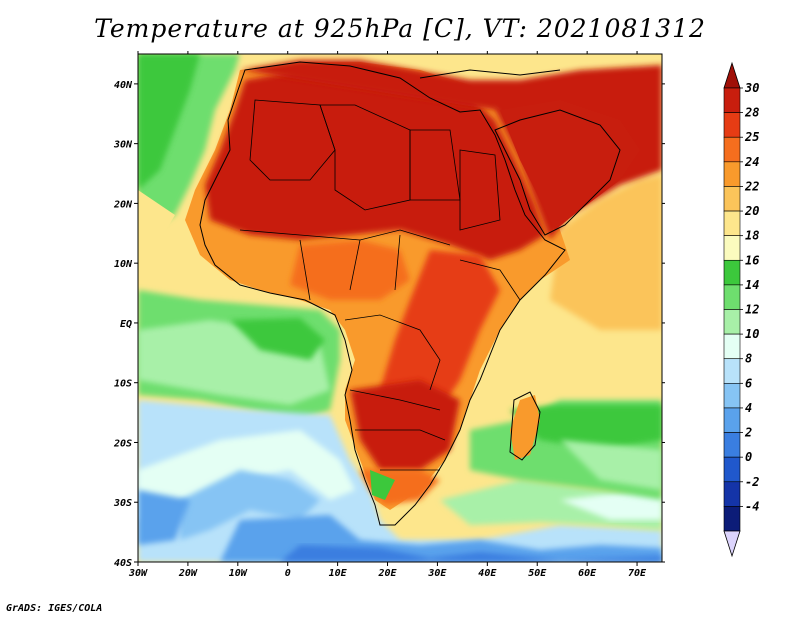 This screenshot has height=618, width=800. What do you see at coordinates (587, 573) in the screenshot?
I see `lon-tick-label: 60E` at bounding box center [587, 573].